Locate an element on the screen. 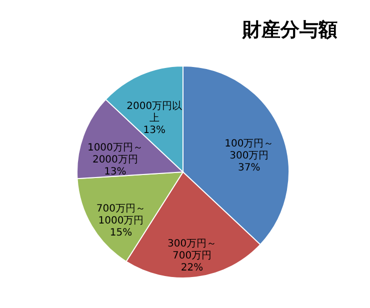 The image size is (370, 308). data-label: 15% is located at coordinates (121, 233).